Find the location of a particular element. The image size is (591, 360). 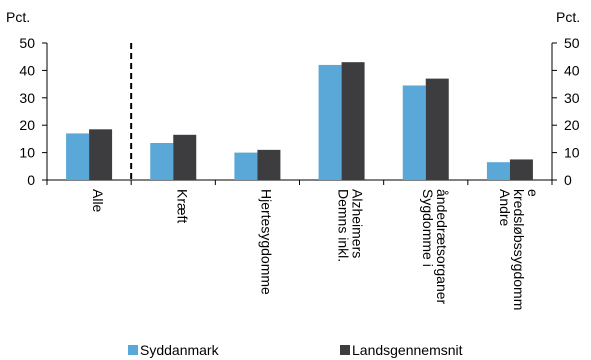

legend-item-series-1: Landsgennemsnit is located at coordinates (401, 350).